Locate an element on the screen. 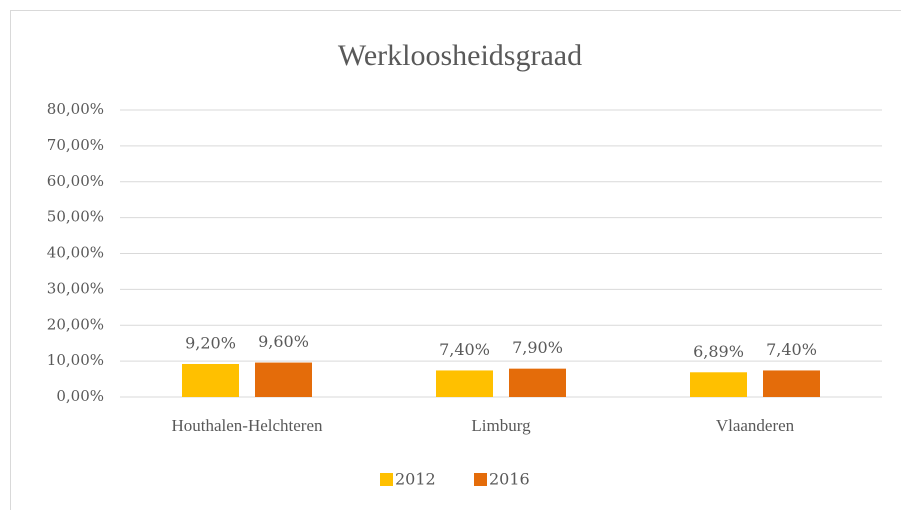 The height and width of the screenshot is (510, 901). y-tick-label: 20,00% is located at coordinates (75, 324).